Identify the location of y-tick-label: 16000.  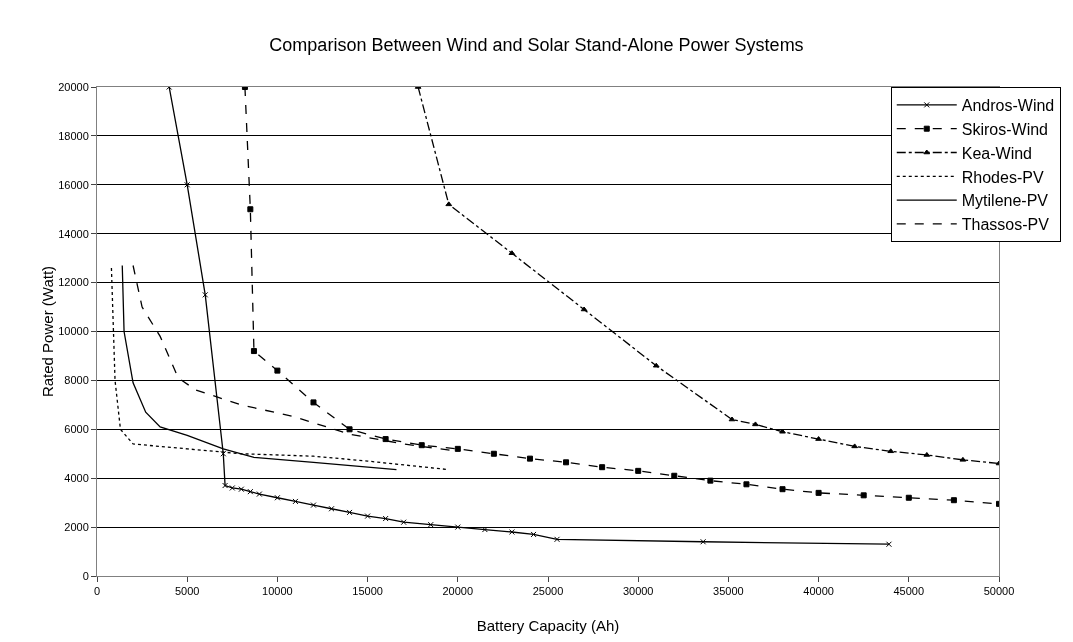
(73, 184).